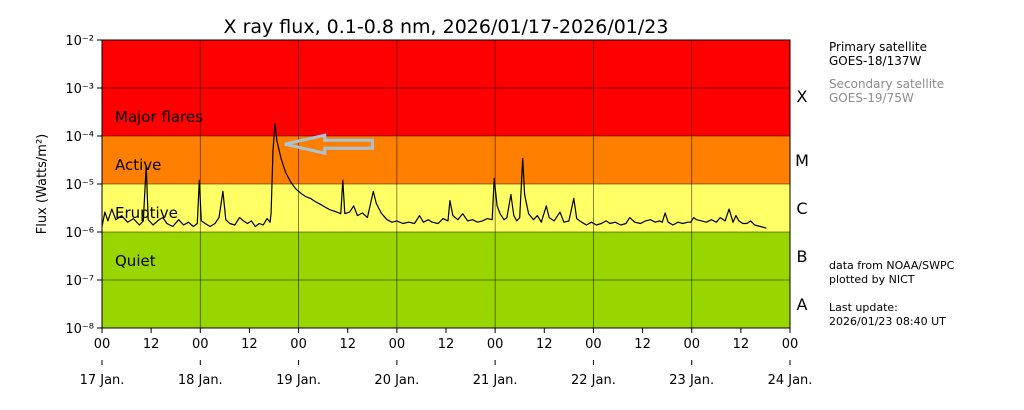  I want to click on y-tick-label: 10⁻⁷, so click(79, 281).